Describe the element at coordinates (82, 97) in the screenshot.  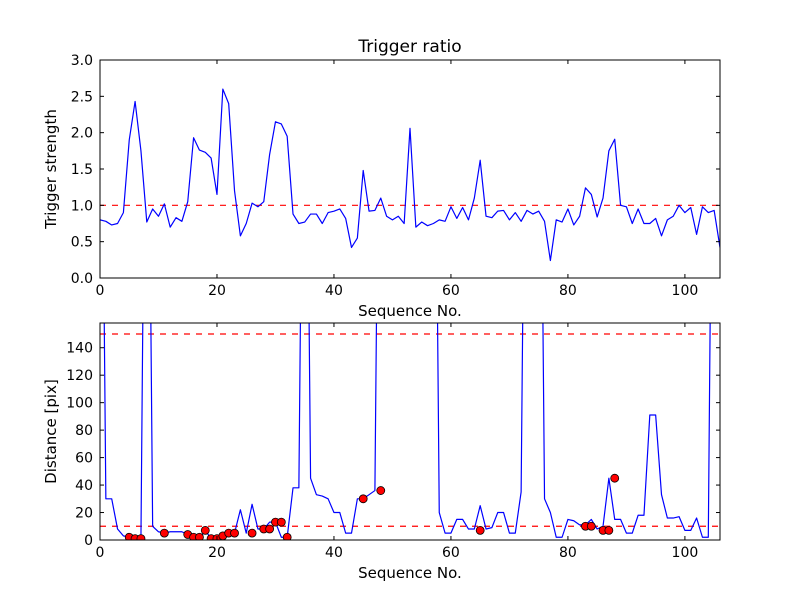
I see `chart-1-ytick-label: 2.5` at that location.